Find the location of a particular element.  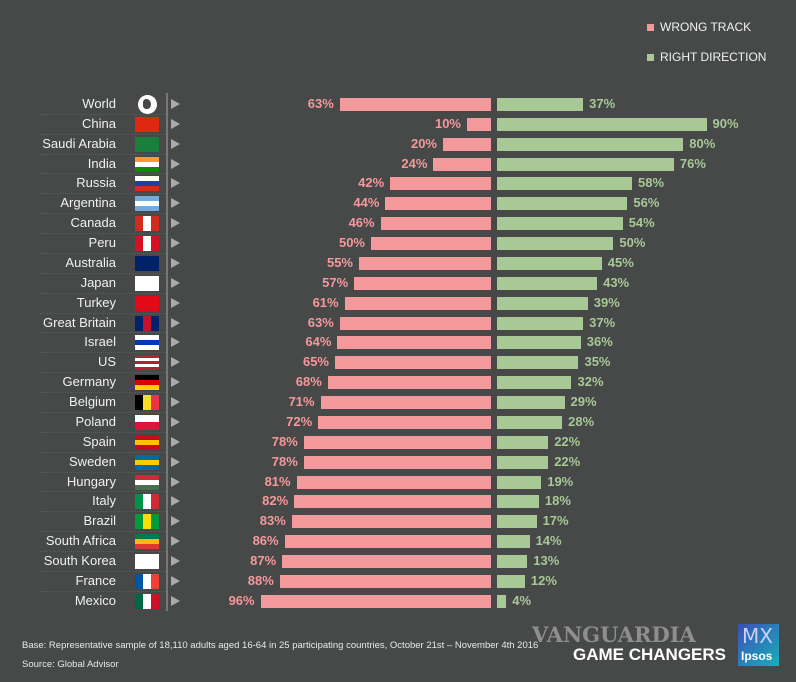

category-label: South Africa is located at coordinates (80, 541).